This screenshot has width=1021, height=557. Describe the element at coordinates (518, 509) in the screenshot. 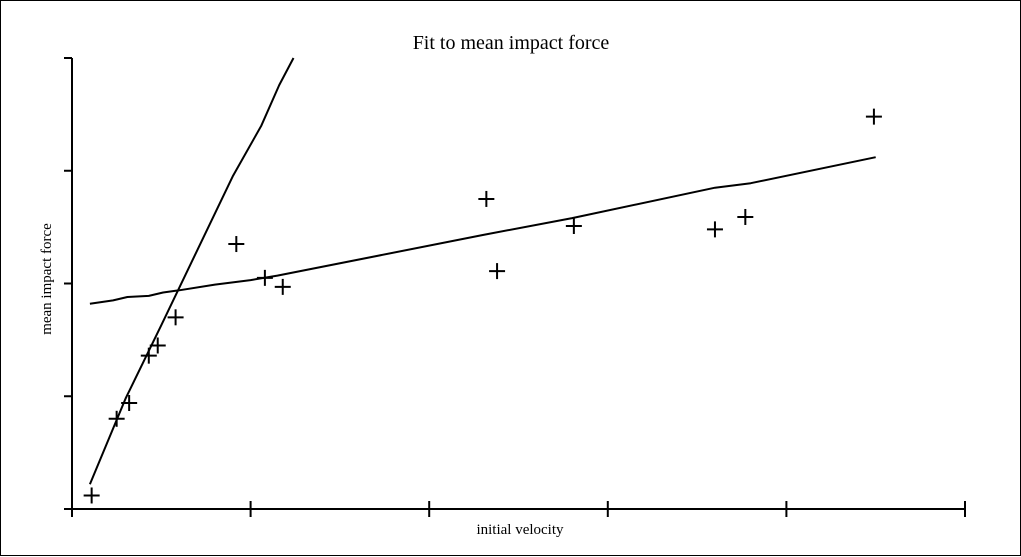

I see `x-axis-ticks` at that location.